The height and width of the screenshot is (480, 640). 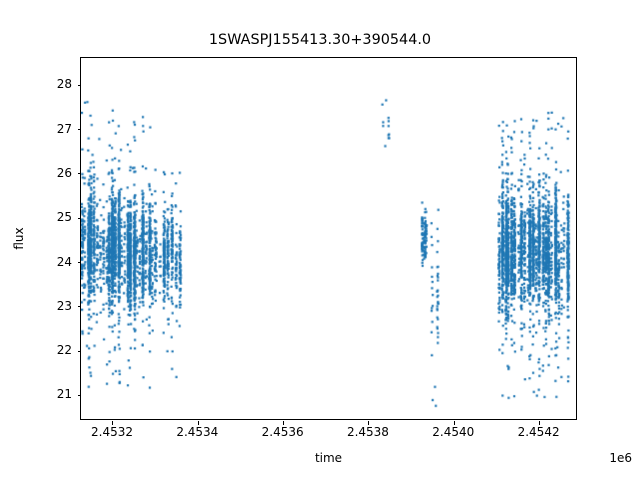 I want to click on x-tick-label: 2.4540, so click(x=453, y=432).